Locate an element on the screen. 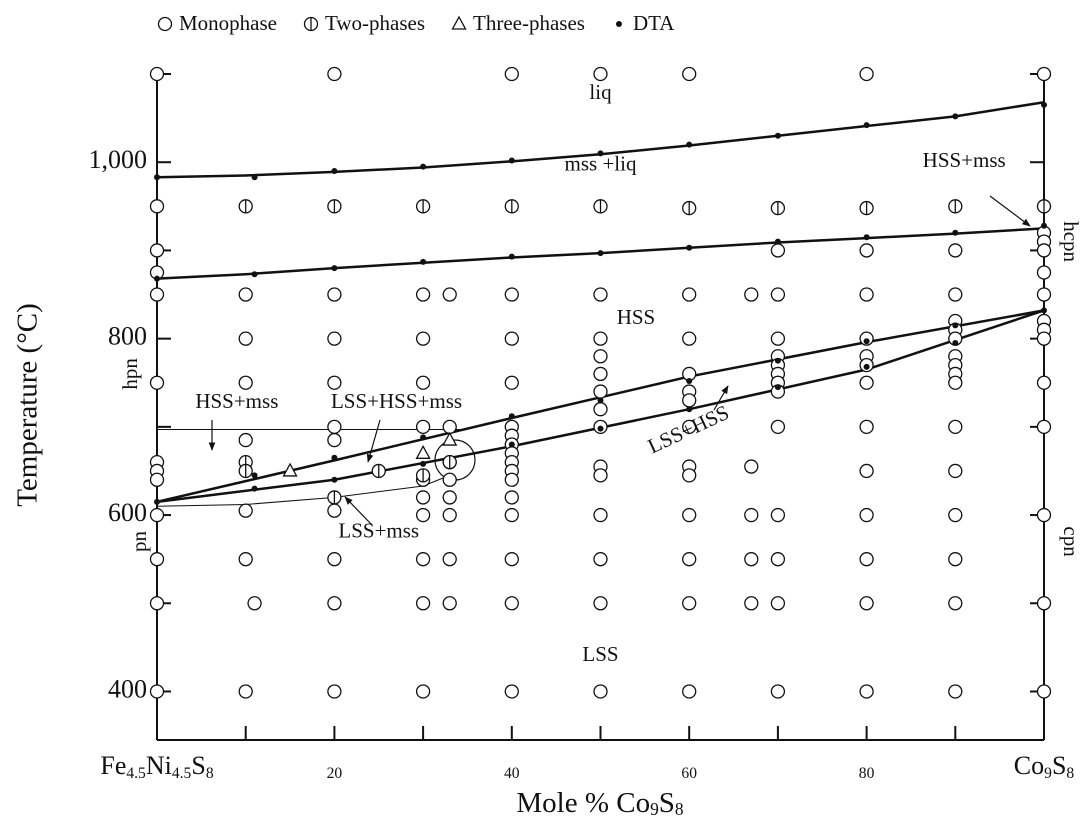 The image size is (1086, 827). region-label: pn is located at coordinates (139, 542).